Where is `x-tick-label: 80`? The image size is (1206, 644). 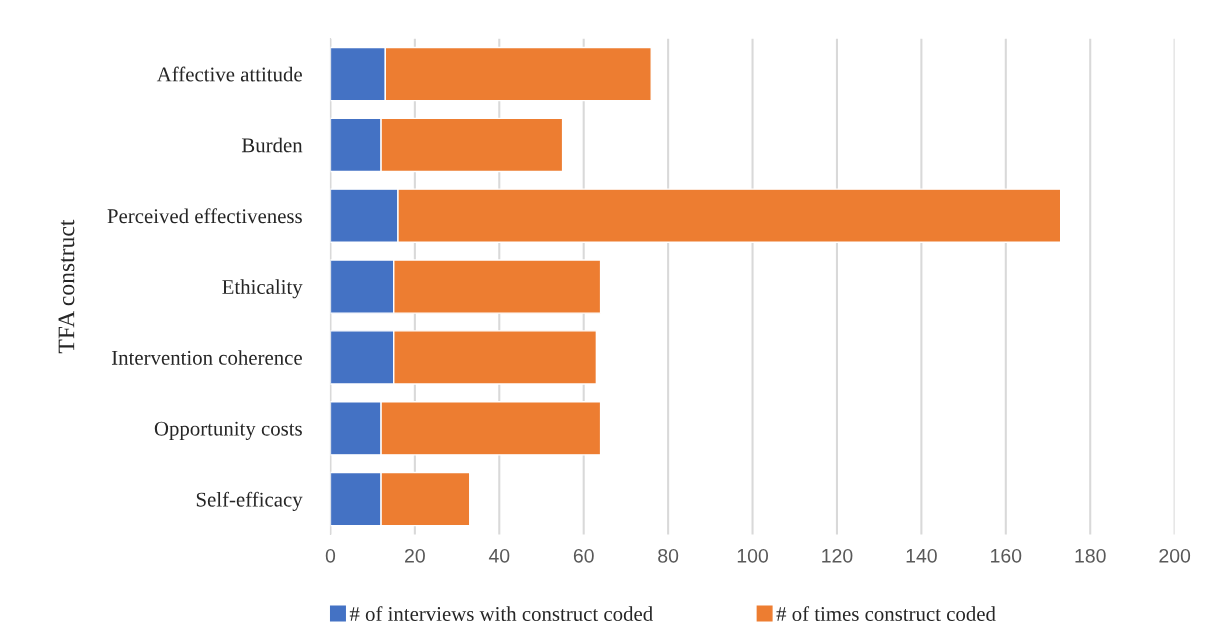 x-tick-label: 80 is located at coordinates (668, 555).